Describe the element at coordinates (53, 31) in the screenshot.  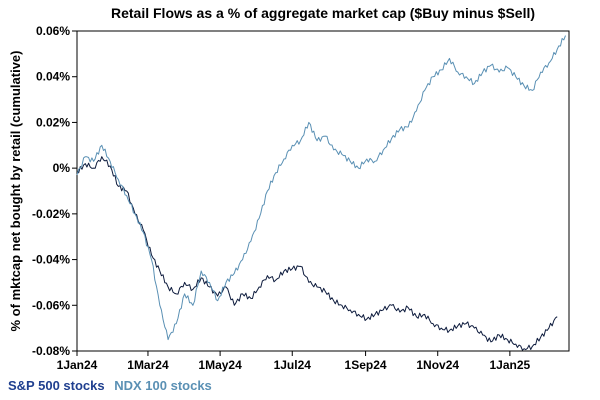
I see `y-tick-label: 0.06%` at that location.